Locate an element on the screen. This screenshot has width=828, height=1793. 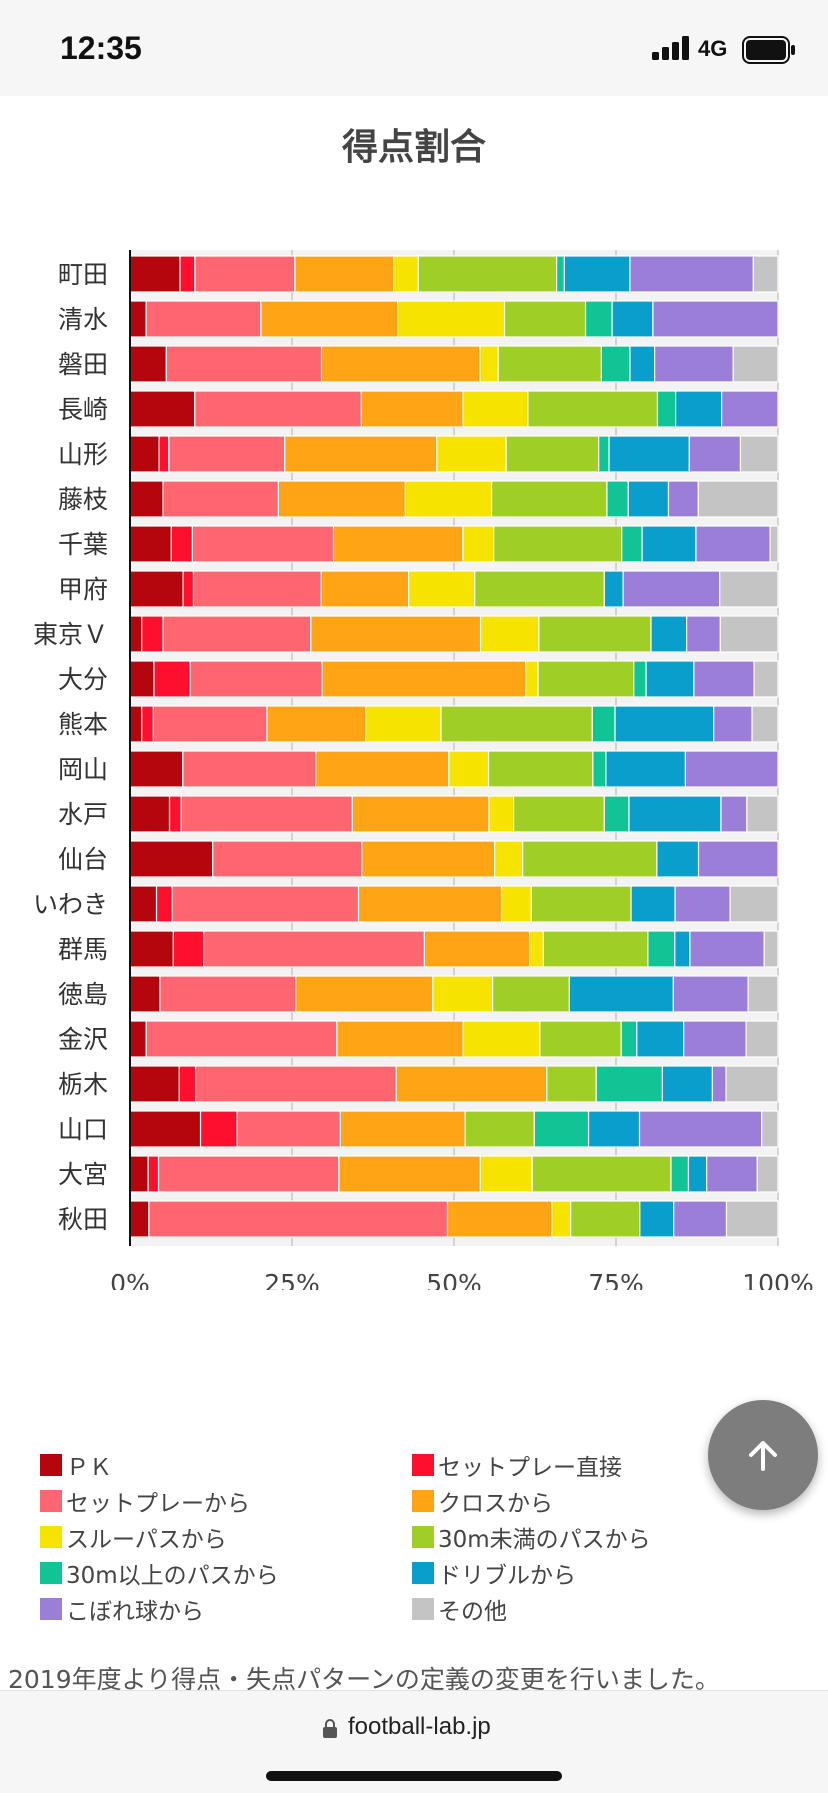
category-label: 金沢 is located at coordinates (83, 1039).